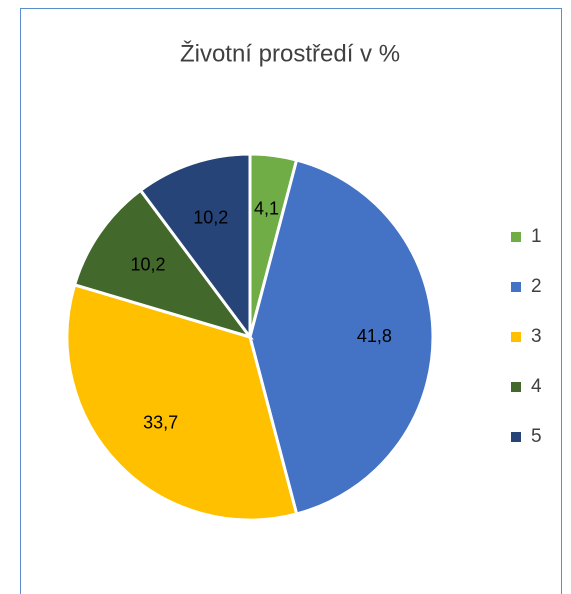  What do you see at coordinates (536, 436) in the screenshot?
I see `legend-label: 5` at bounding box center [536, 436].